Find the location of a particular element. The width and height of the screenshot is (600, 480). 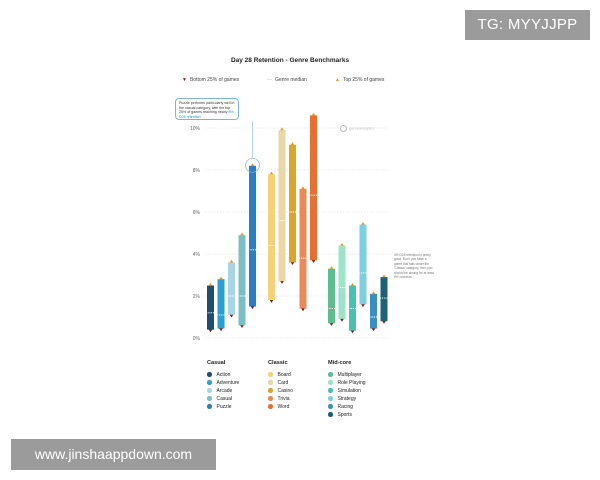

legend-item-label: Racing is located at coordinates (345, 407).